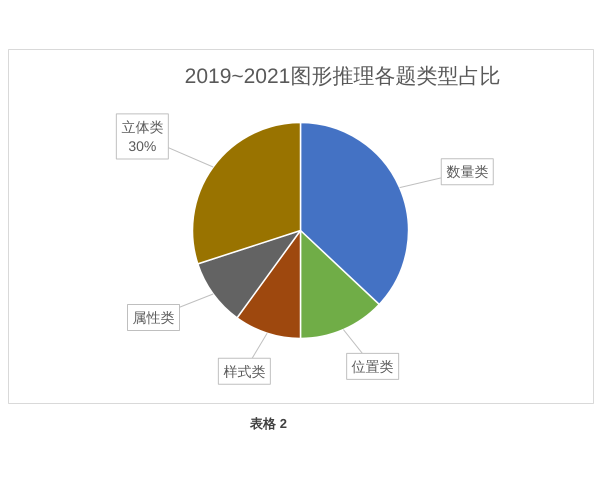  What do you see at coordinates (244, 371) in the screenshot?
I see `slice-label: 样式类` at bounding box center [244, 371].